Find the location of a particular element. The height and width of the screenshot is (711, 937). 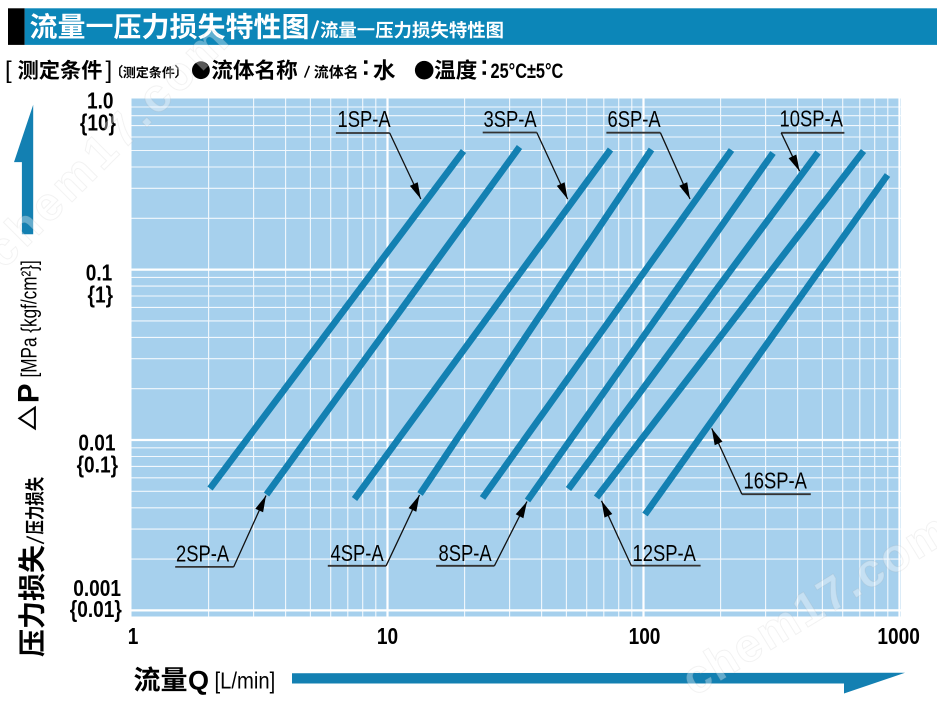

svg-text: 25°C±5°C is located at coordinates (527, 72).